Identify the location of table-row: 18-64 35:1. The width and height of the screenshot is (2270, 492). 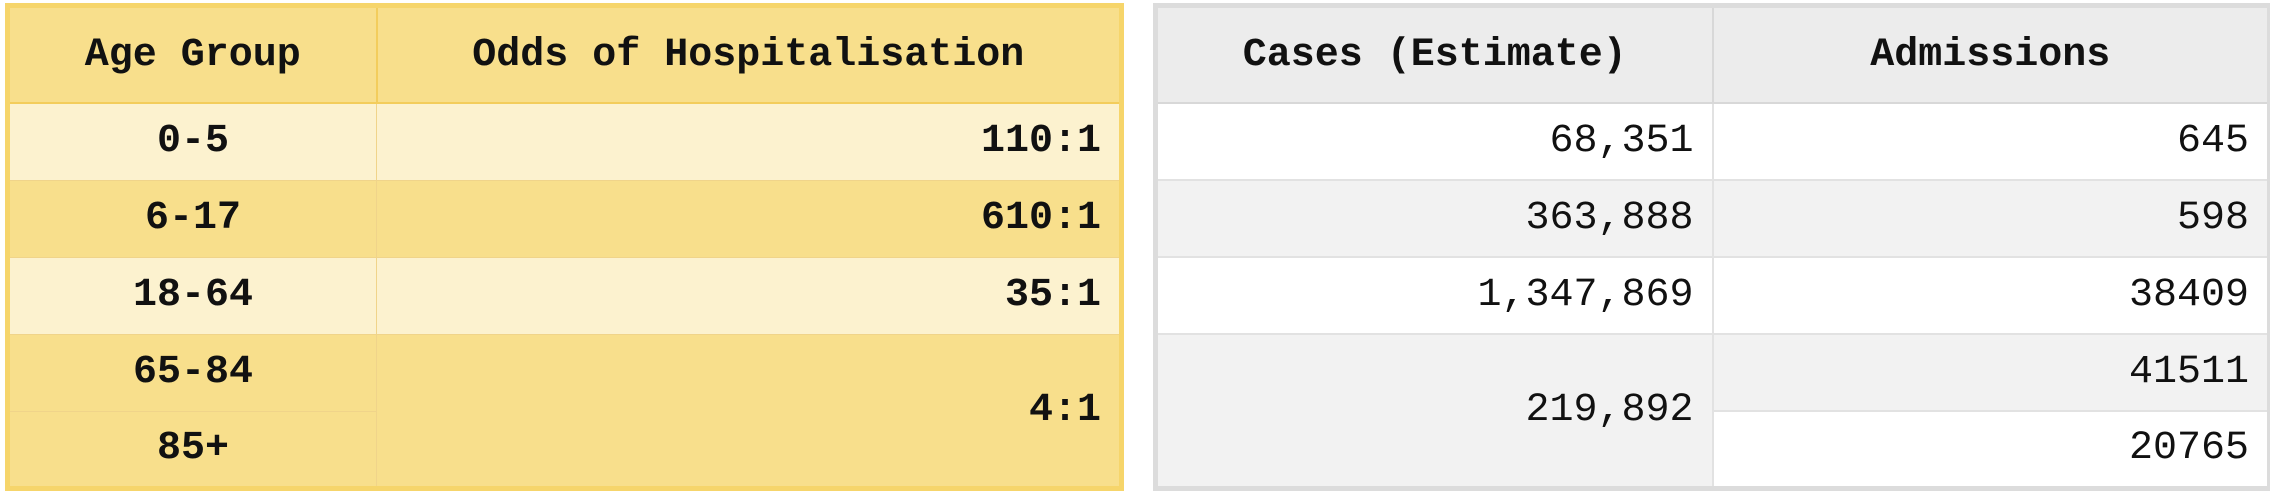
(564, 295).